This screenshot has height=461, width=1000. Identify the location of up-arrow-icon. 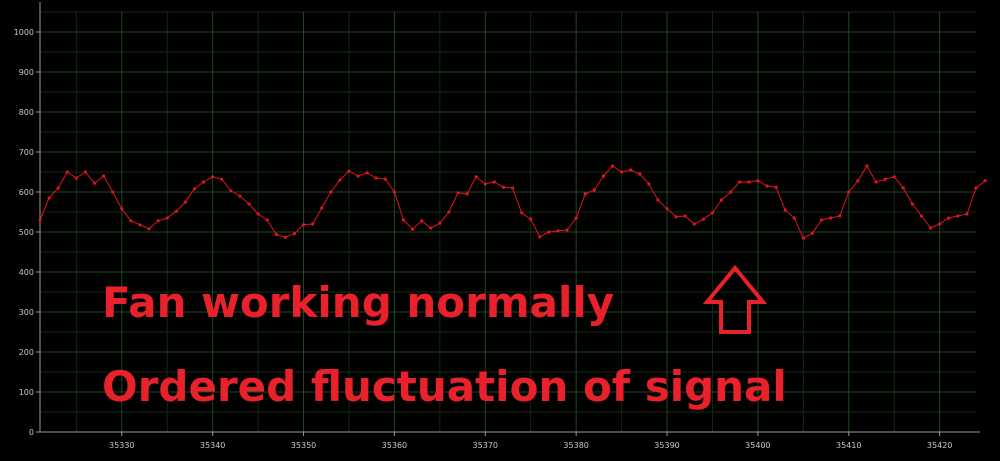
(735, 299).